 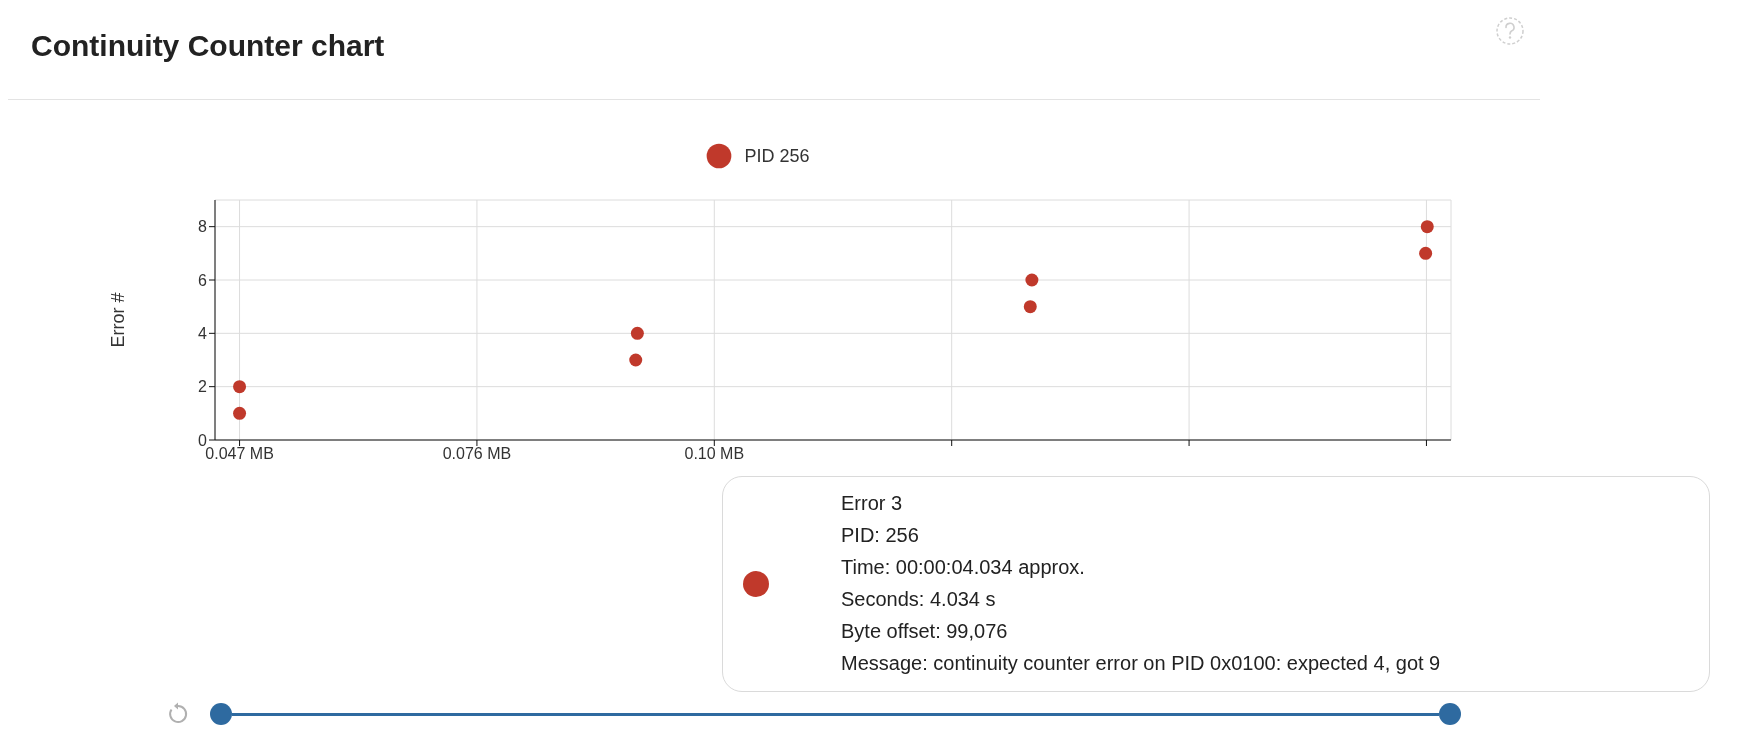 I want to click on x-tick-label: 0.047 MB, so click(x=239, y=454).